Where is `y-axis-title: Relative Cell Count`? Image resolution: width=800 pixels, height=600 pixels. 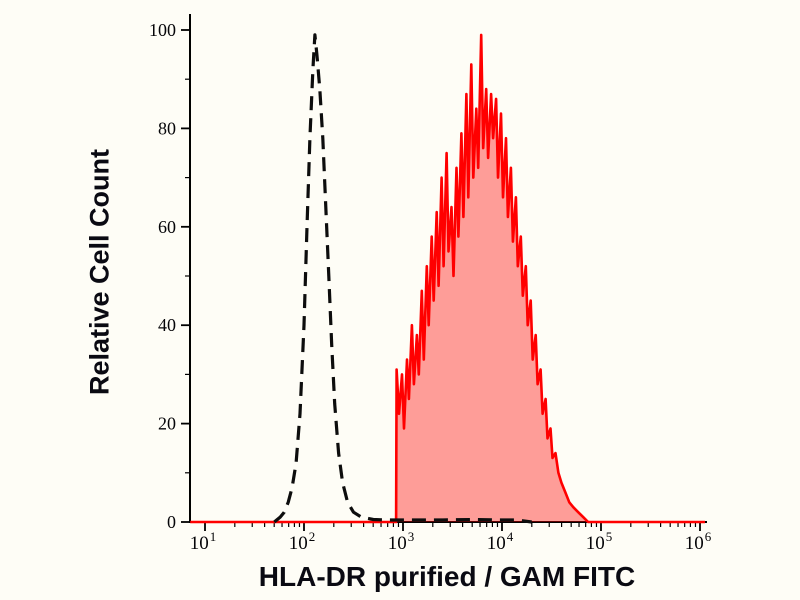
y-axis-title: Relative Cell Count is located at coordinates (99, 272).